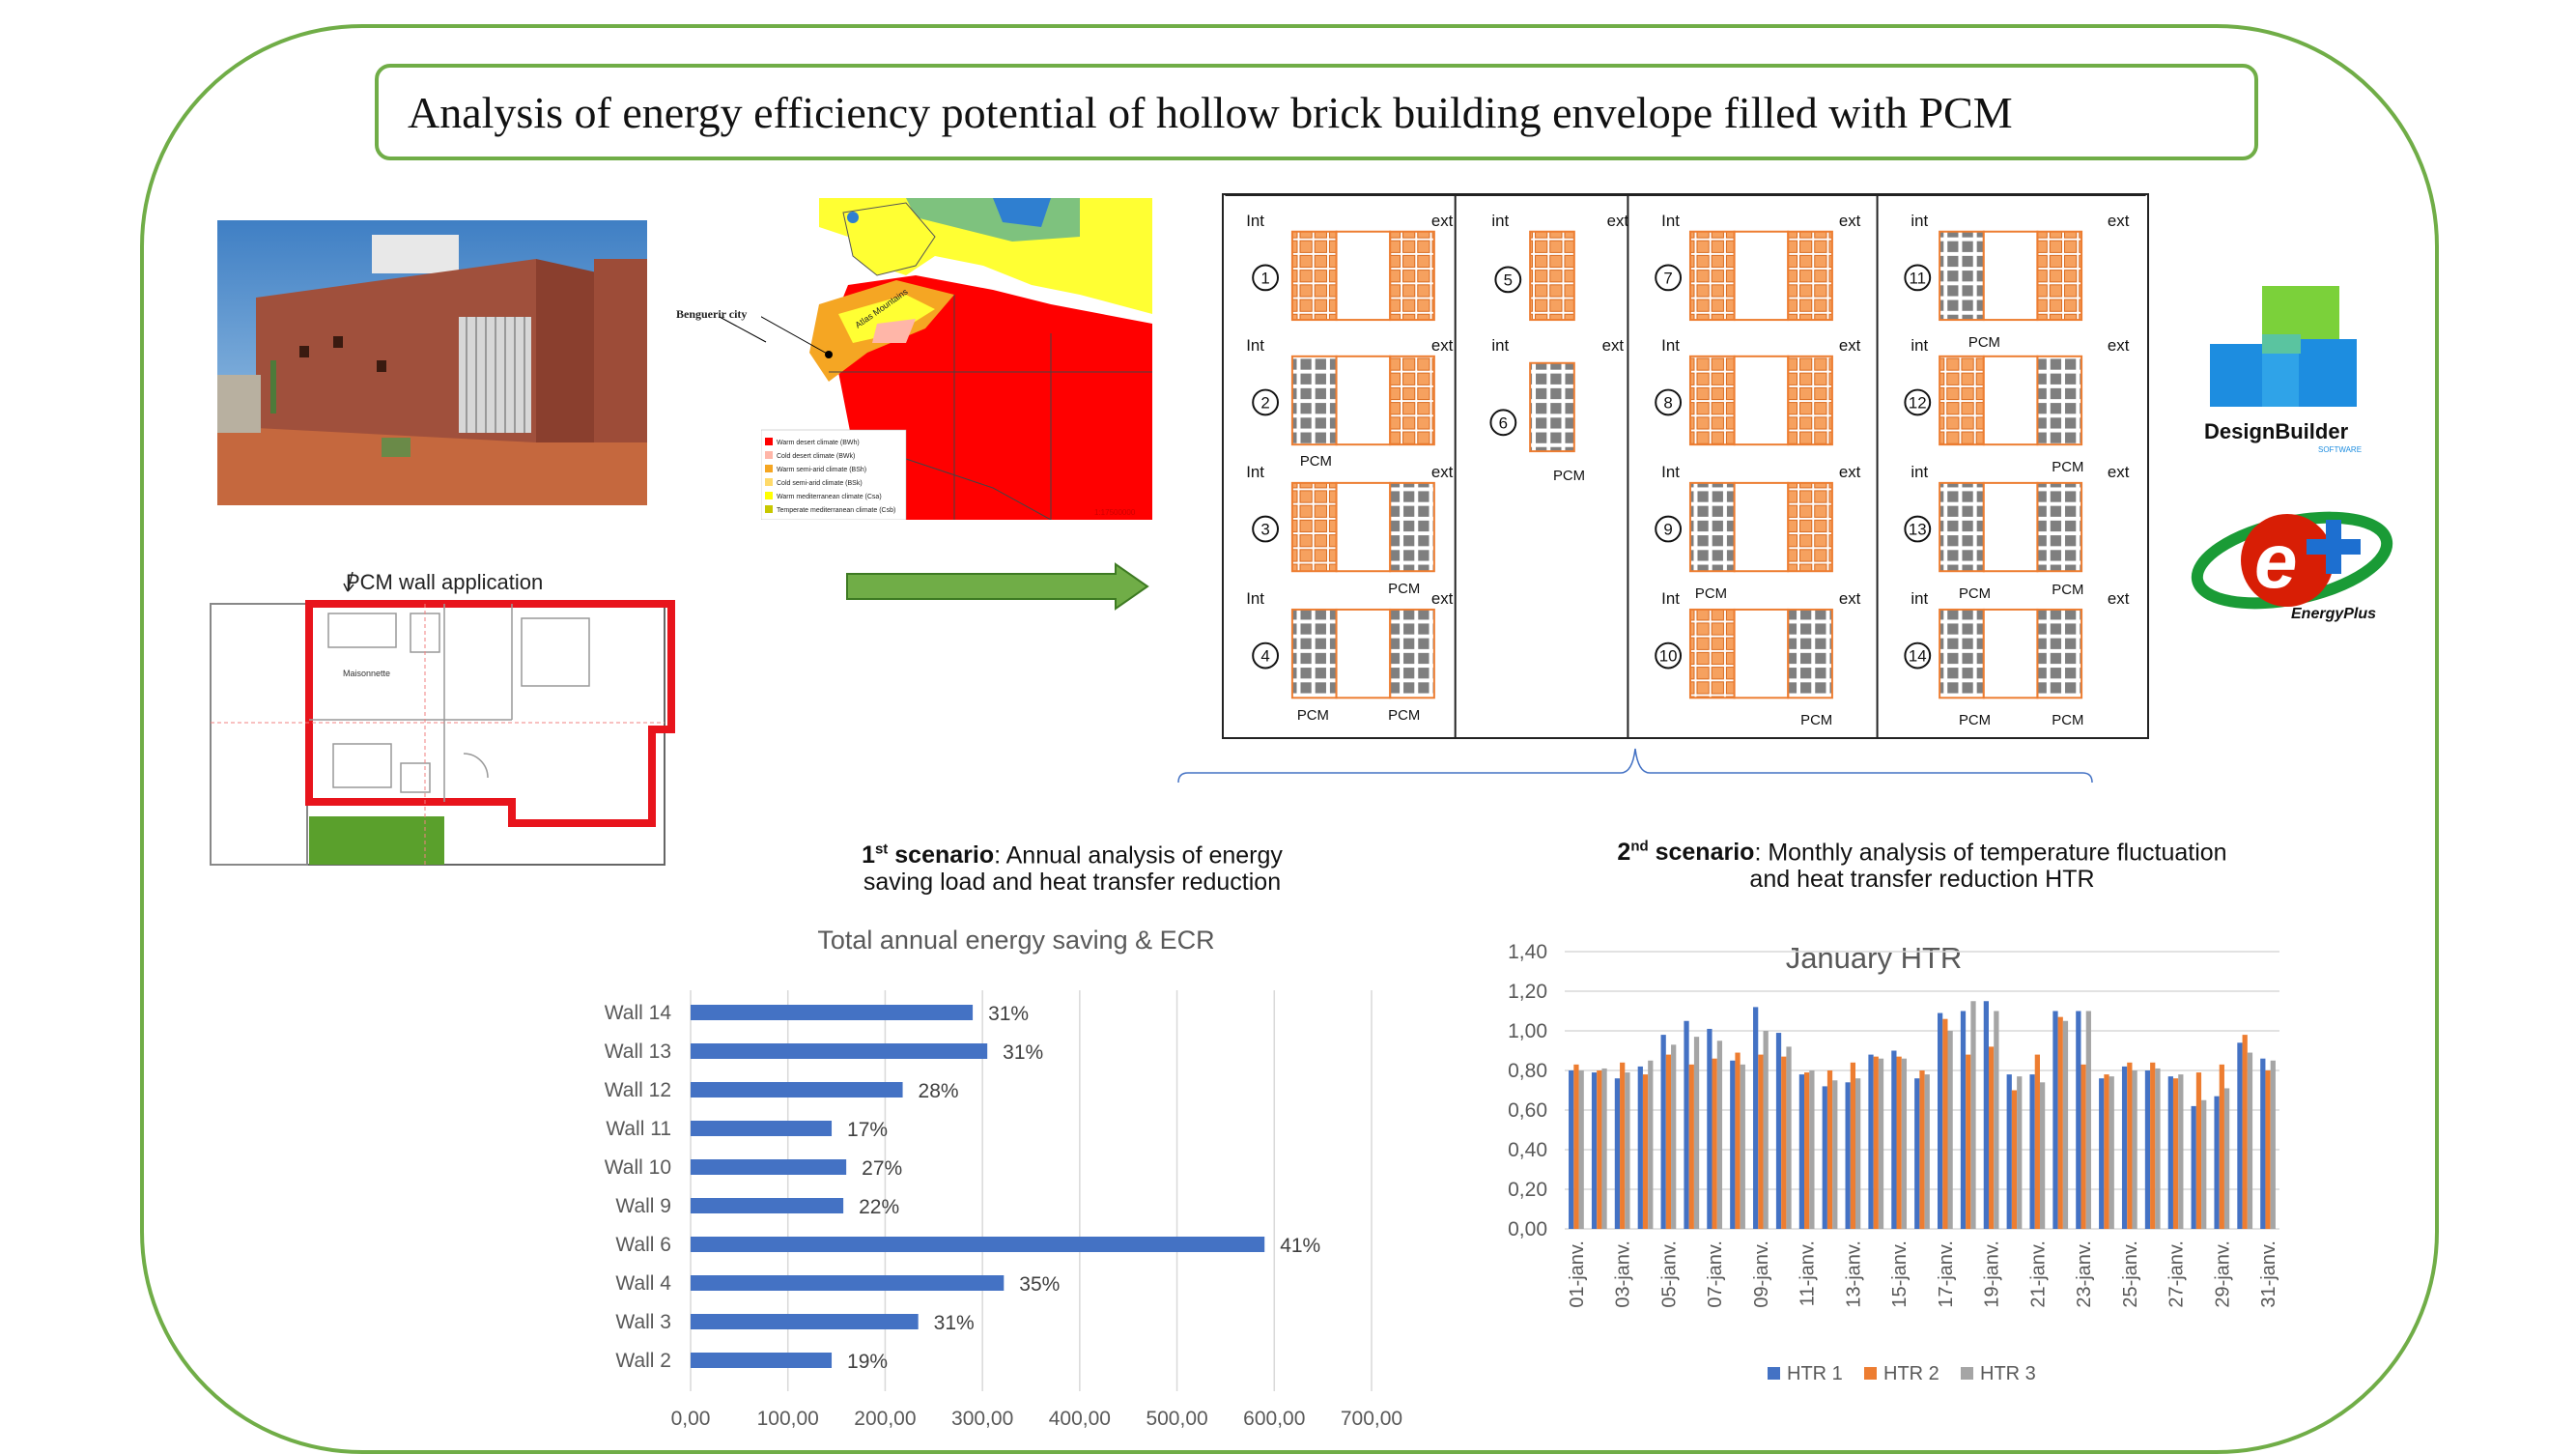 This screenshot has height=1454, width=2576. I want to click on map-legend-label: Cold desert climate (BWk), so click(816, 456).